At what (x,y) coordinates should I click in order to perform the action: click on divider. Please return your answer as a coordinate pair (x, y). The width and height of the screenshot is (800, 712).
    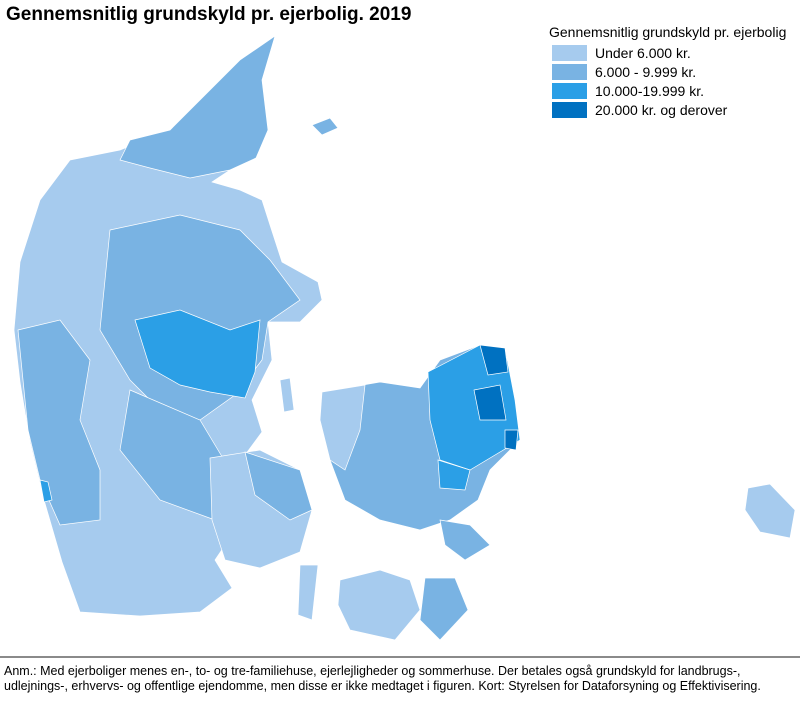
    Looking at the image, I should click on (400, 657).